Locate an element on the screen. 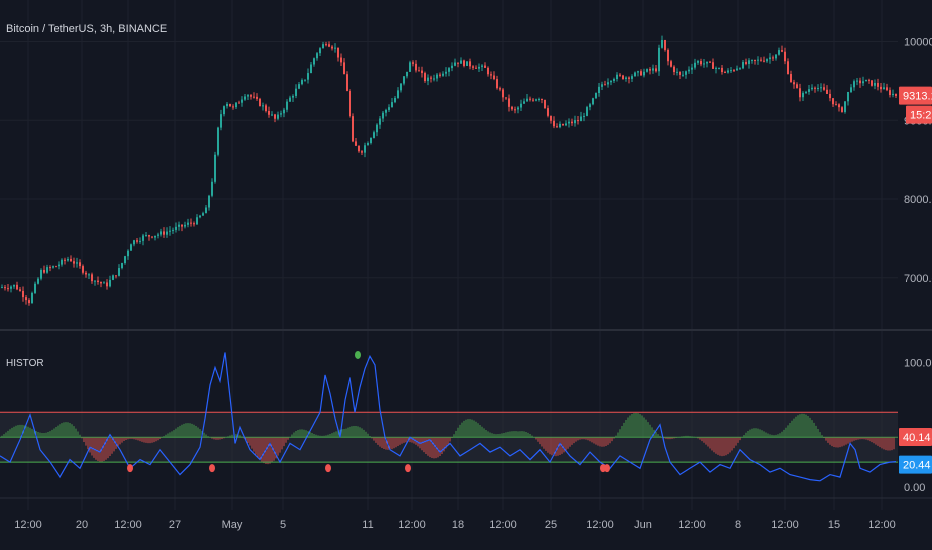 This screenshot has height=550, width=932. time-tick-label: Jun is located at coordinates (643, 525).